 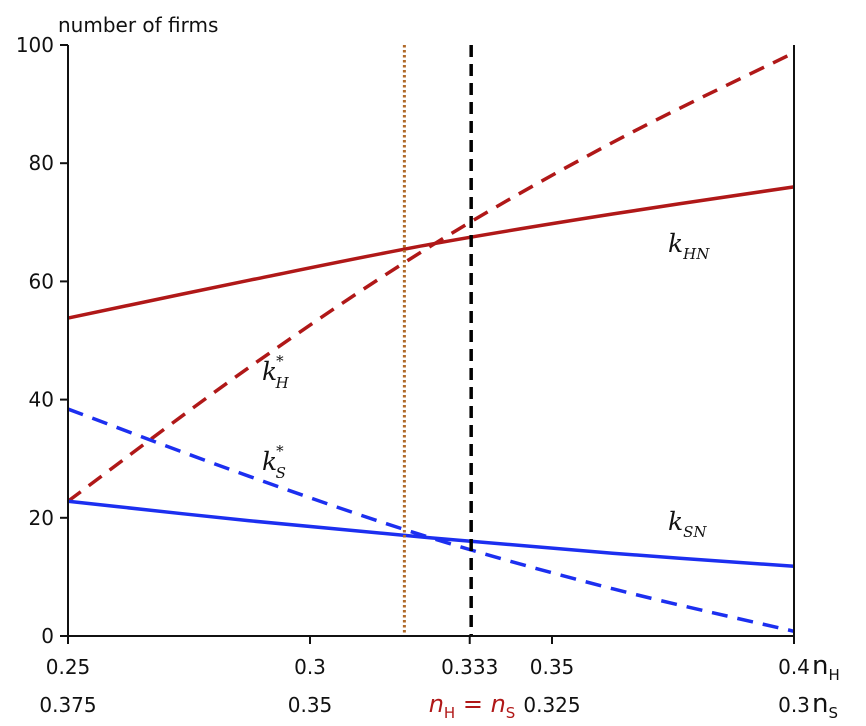 I want to click on label-k-star-s: k* S, so click(x=274, y=462).